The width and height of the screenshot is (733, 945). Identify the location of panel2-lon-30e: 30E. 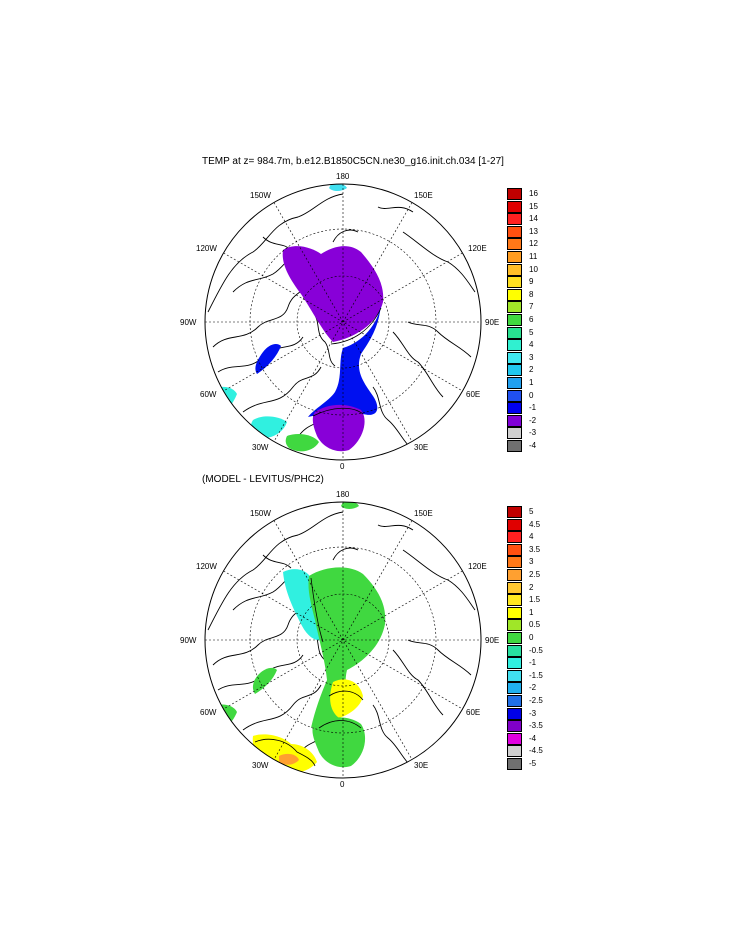
(421, 765).